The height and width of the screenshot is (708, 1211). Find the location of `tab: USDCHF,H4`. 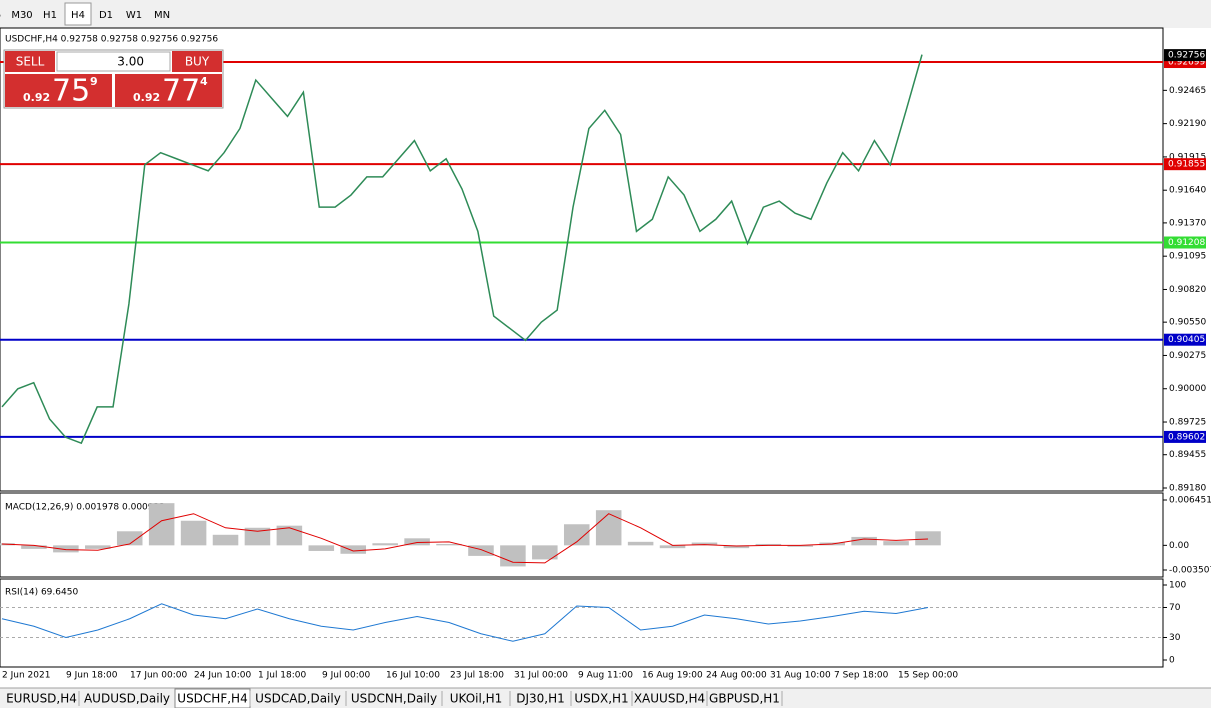

tab: USDCHF,H4 is located at coordinates (212, 699).